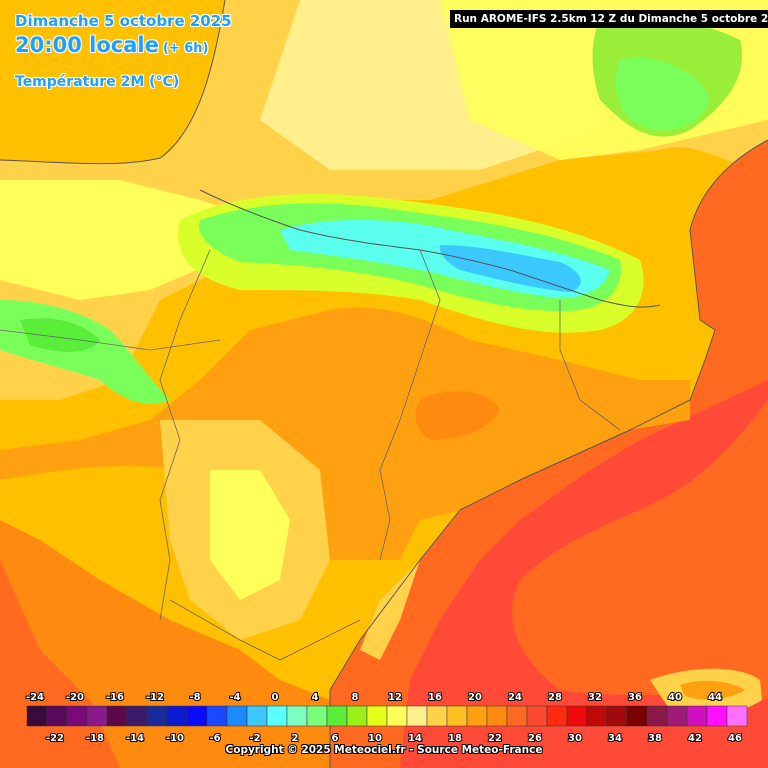 The height and width of the screenshot is (768, 768). Describe the element at coordinates (635, 697) in the screenshot. I see `legend-tick-label: 36` at that location.